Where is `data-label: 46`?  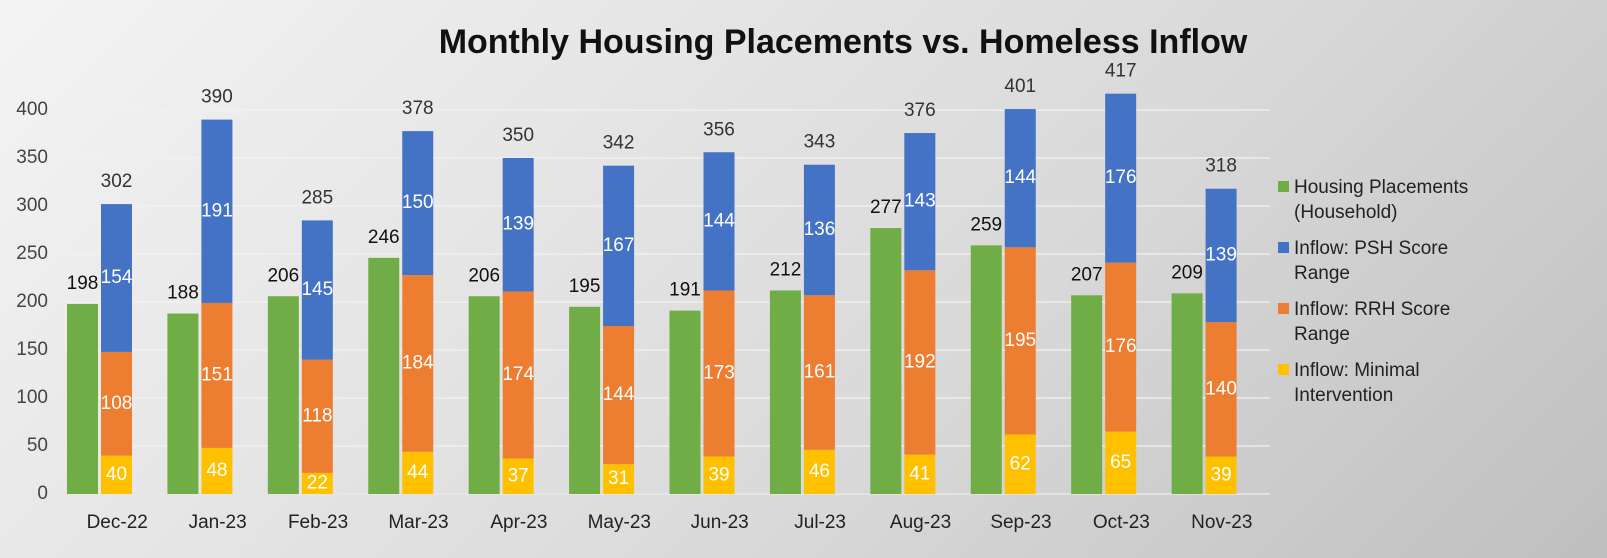
data-label: 46 is located at coordinates (819, 471).